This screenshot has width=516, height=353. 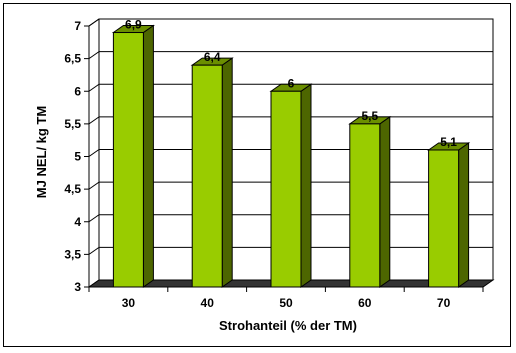 I want to click on y-tick-labels: 3 3,5 4 4,5 5 5,5 6 6,5 7, so click(x=72, y=156).